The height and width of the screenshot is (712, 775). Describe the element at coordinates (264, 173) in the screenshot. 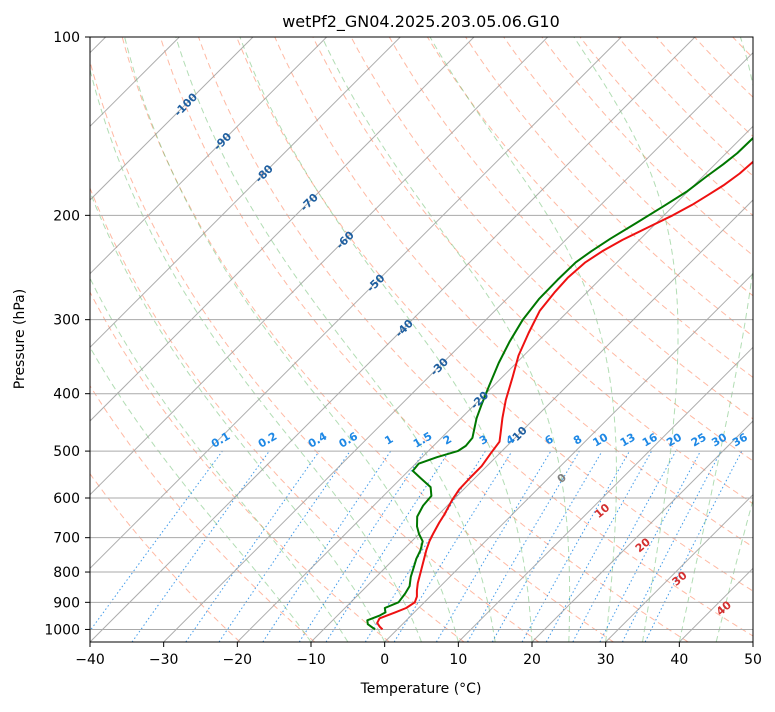

I see `isotherm-label: -80` at that location.